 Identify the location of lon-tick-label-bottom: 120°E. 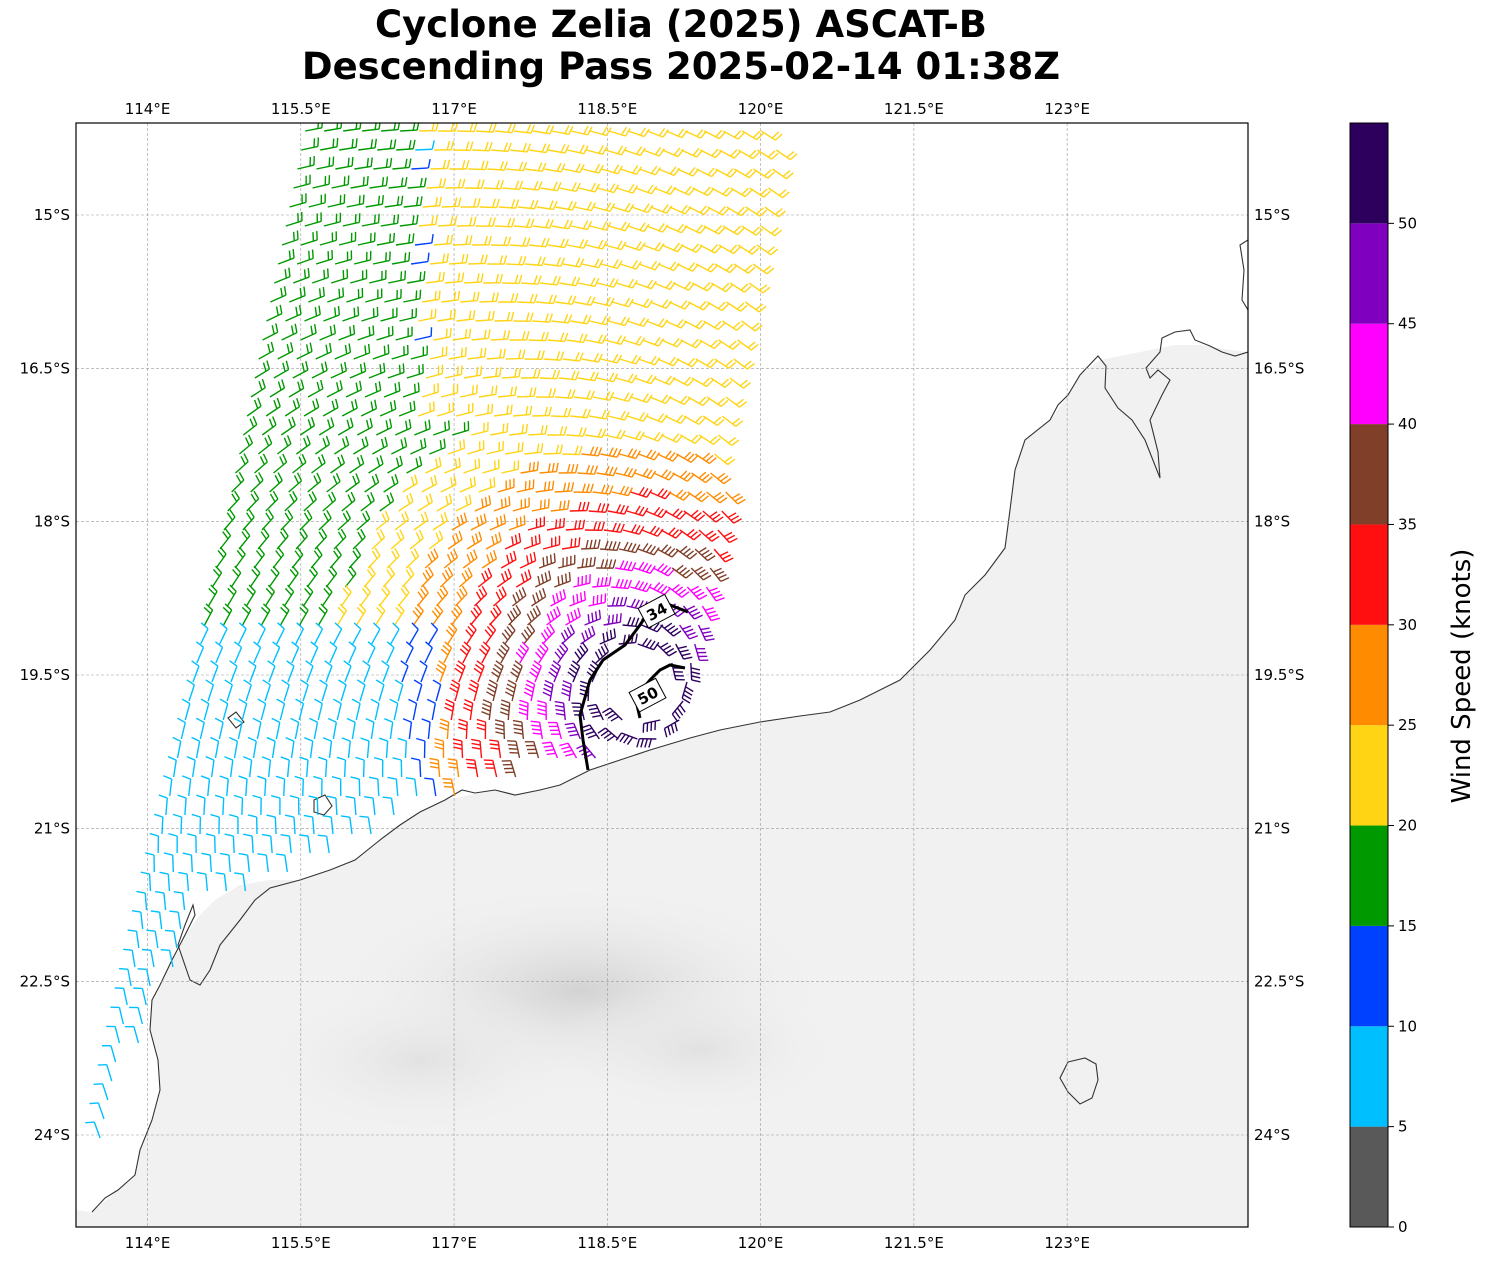
(761, 1243).